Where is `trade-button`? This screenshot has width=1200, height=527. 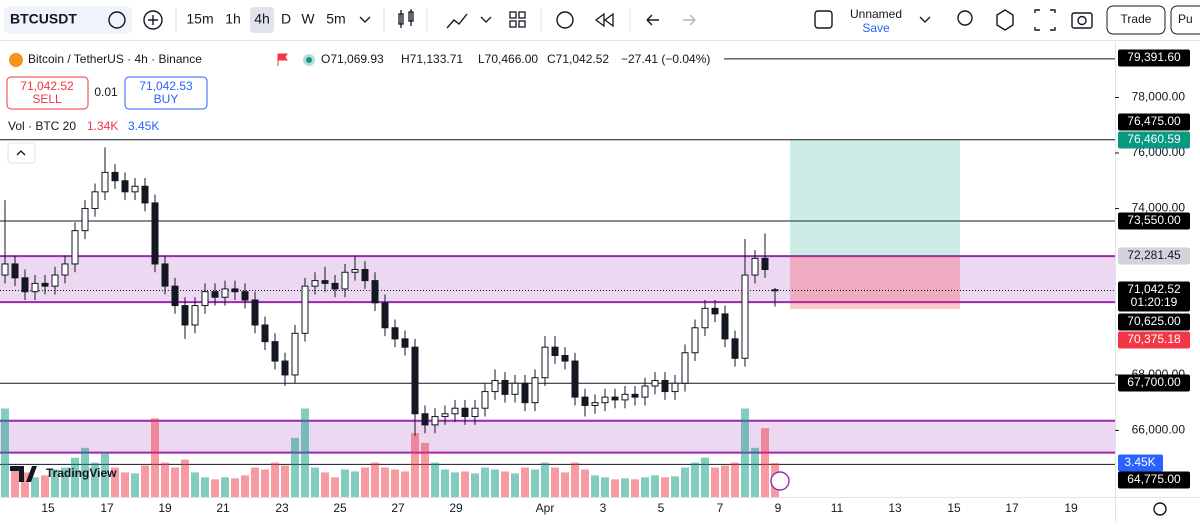
trade-button is located at coordinates (1136, 20).